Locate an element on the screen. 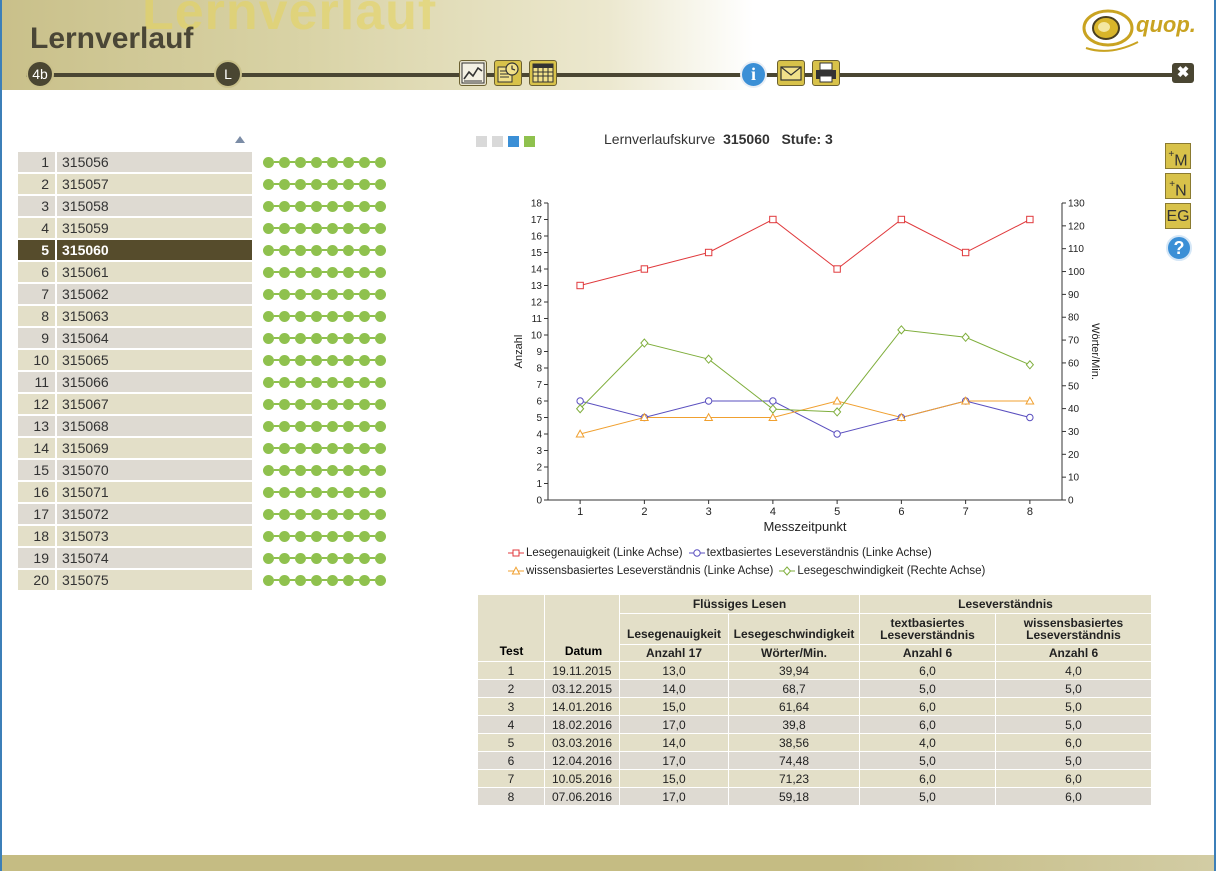 Image resolution: width=1216 pixels, height=871 pixels. y2-tick-label: 0 is located at coordinates (1071, 501).